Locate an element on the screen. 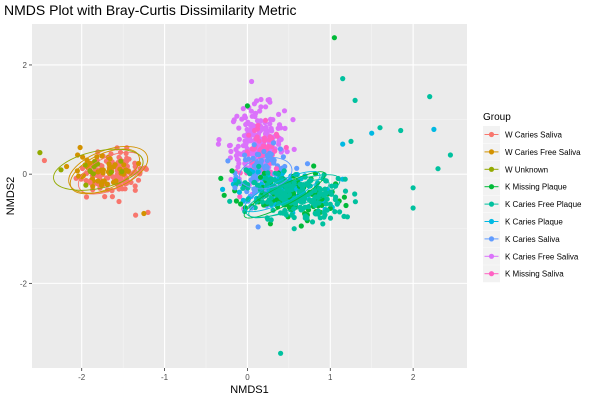 This screenshot has width=600, height=400. legend-label: K Caries Plaque is located at coordinates (534, 222).